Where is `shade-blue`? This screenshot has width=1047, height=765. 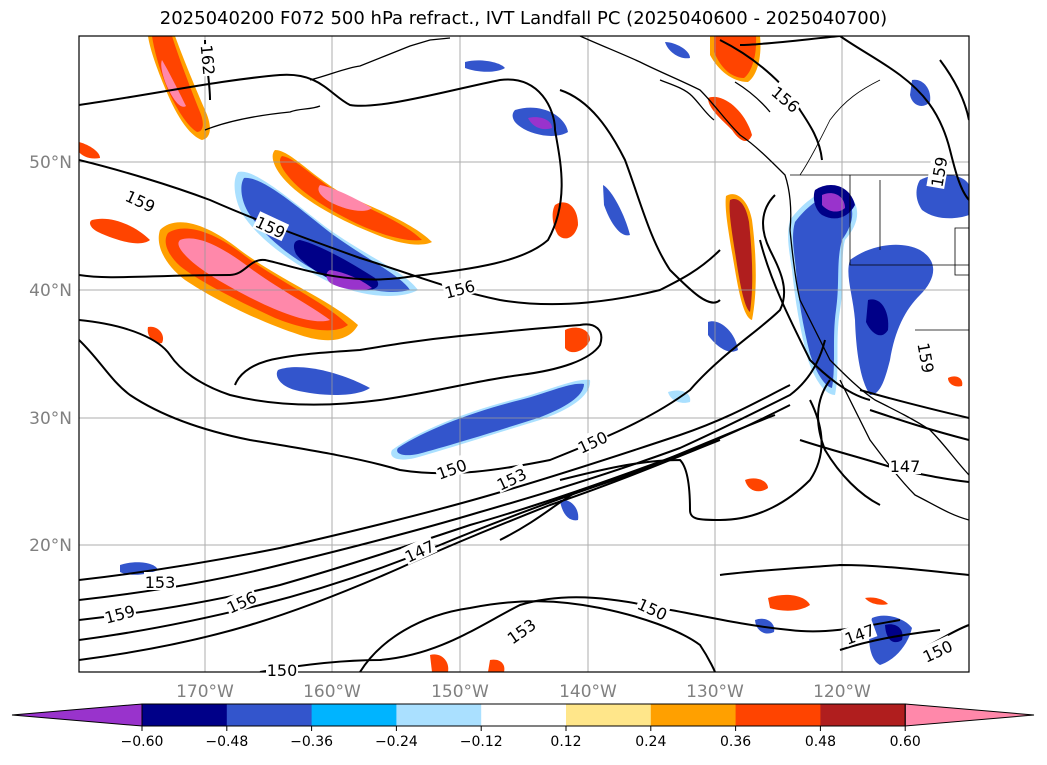
shade-blue is located at coordinates (325, 234).